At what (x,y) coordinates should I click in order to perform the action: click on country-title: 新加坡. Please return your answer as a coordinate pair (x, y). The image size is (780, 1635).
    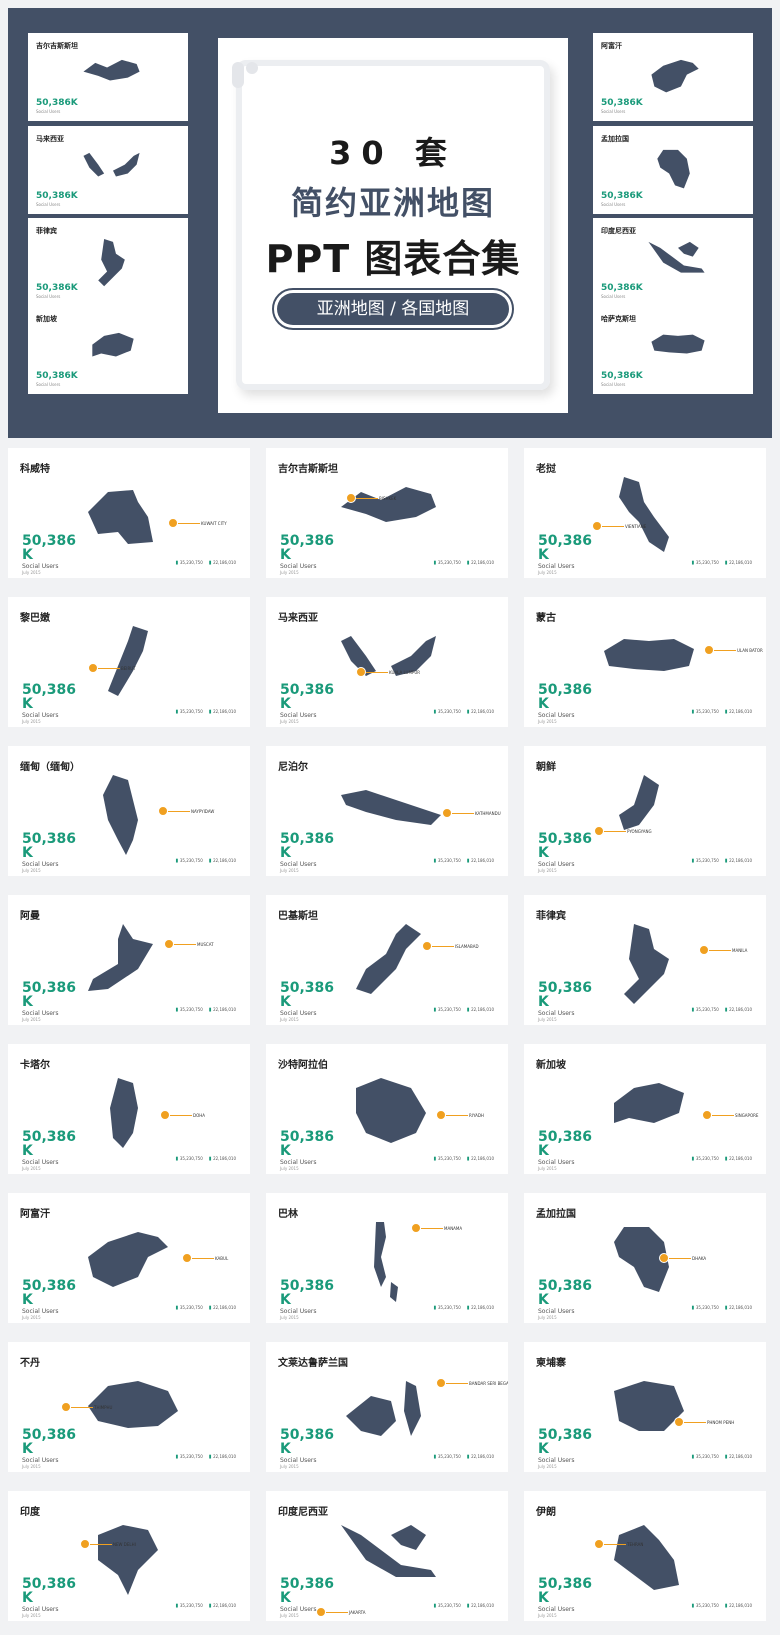
    Looking at the image, I should click on (551, 1065).